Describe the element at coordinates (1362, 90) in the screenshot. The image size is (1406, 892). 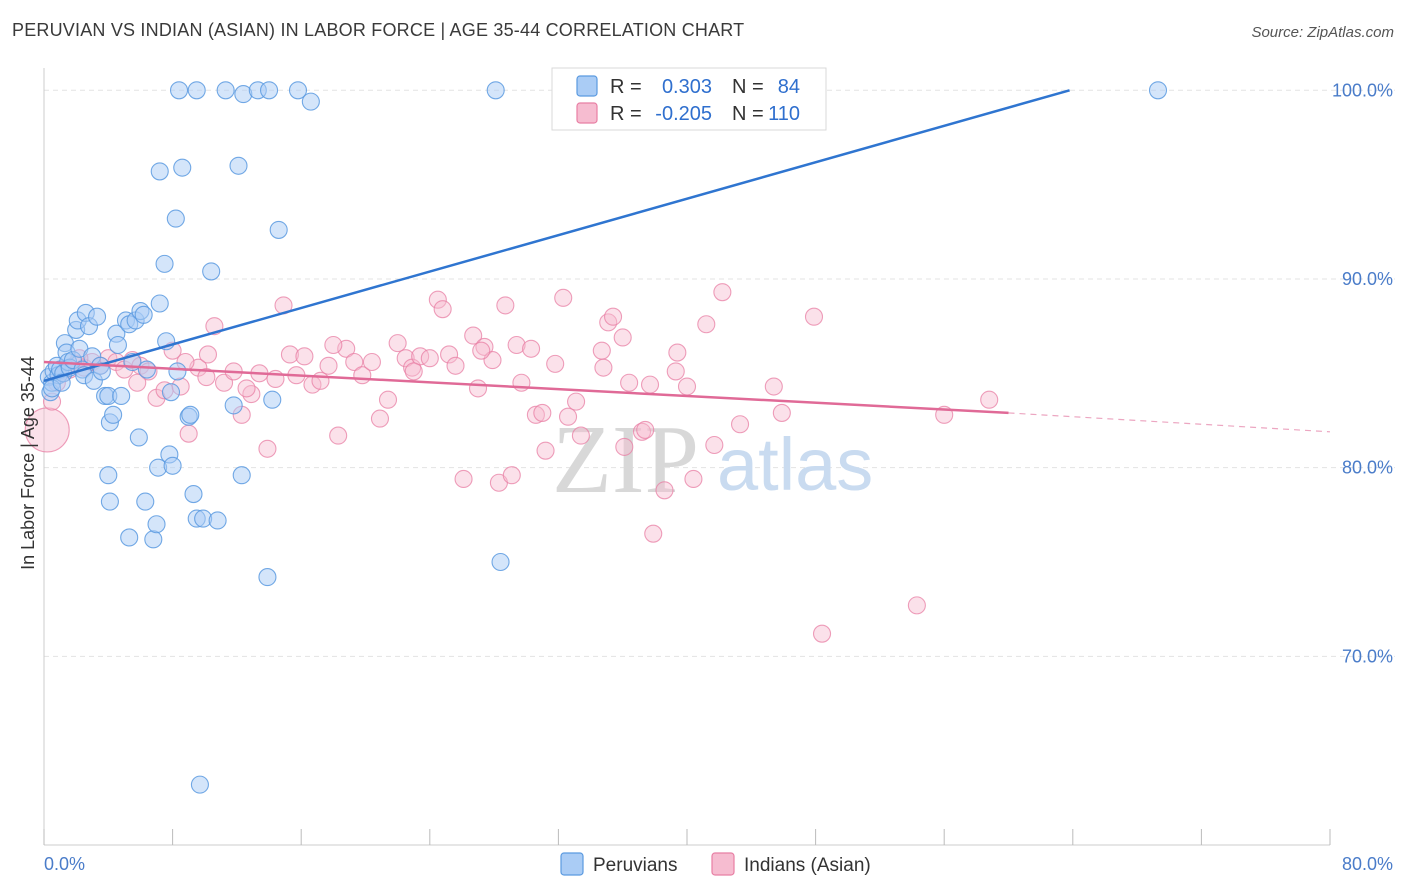
I see `y-tick-label-0: 100.0%` at that location.